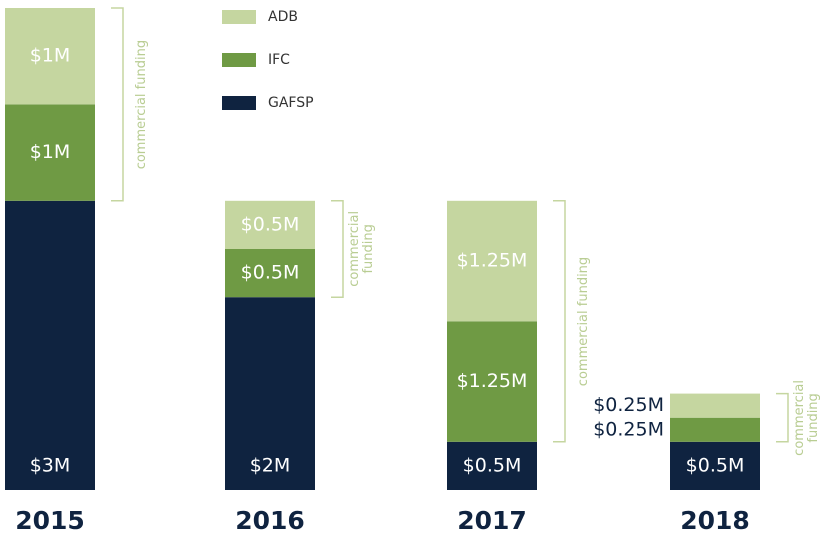 This screenshot has height=538, width=830. What do you see at coordinates (50, 466) in the screenshot?
I see `value-label: $3M` at bounding box center [50, 466].